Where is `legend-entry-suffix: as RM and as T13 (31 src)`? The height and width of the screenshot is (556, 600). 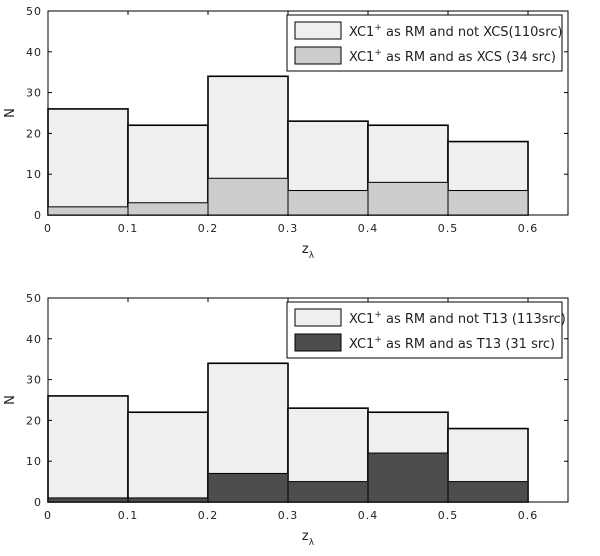
legend-entry-suffix: as RM and as T13 (31 src) is located at coordinates (468, 344).